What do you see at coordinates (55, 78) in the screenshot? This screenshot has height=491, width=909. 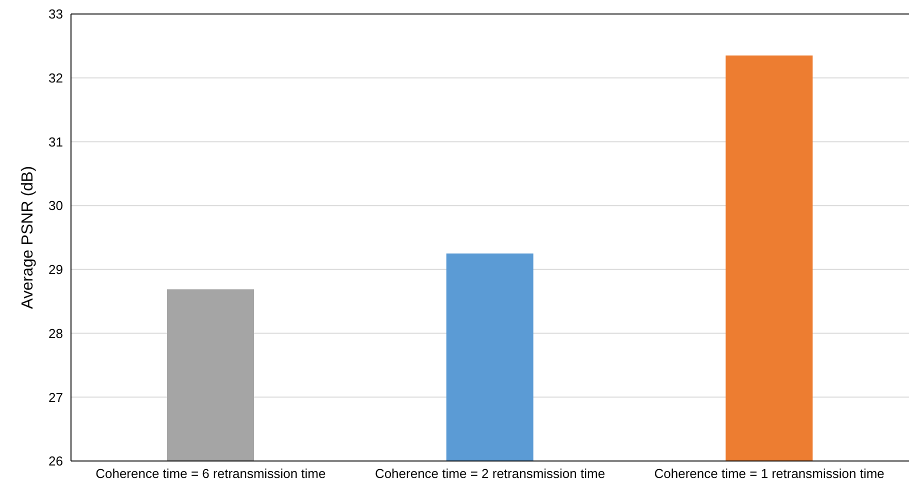 I see `y-tick-label: 32` at bounding box center [55, 78].